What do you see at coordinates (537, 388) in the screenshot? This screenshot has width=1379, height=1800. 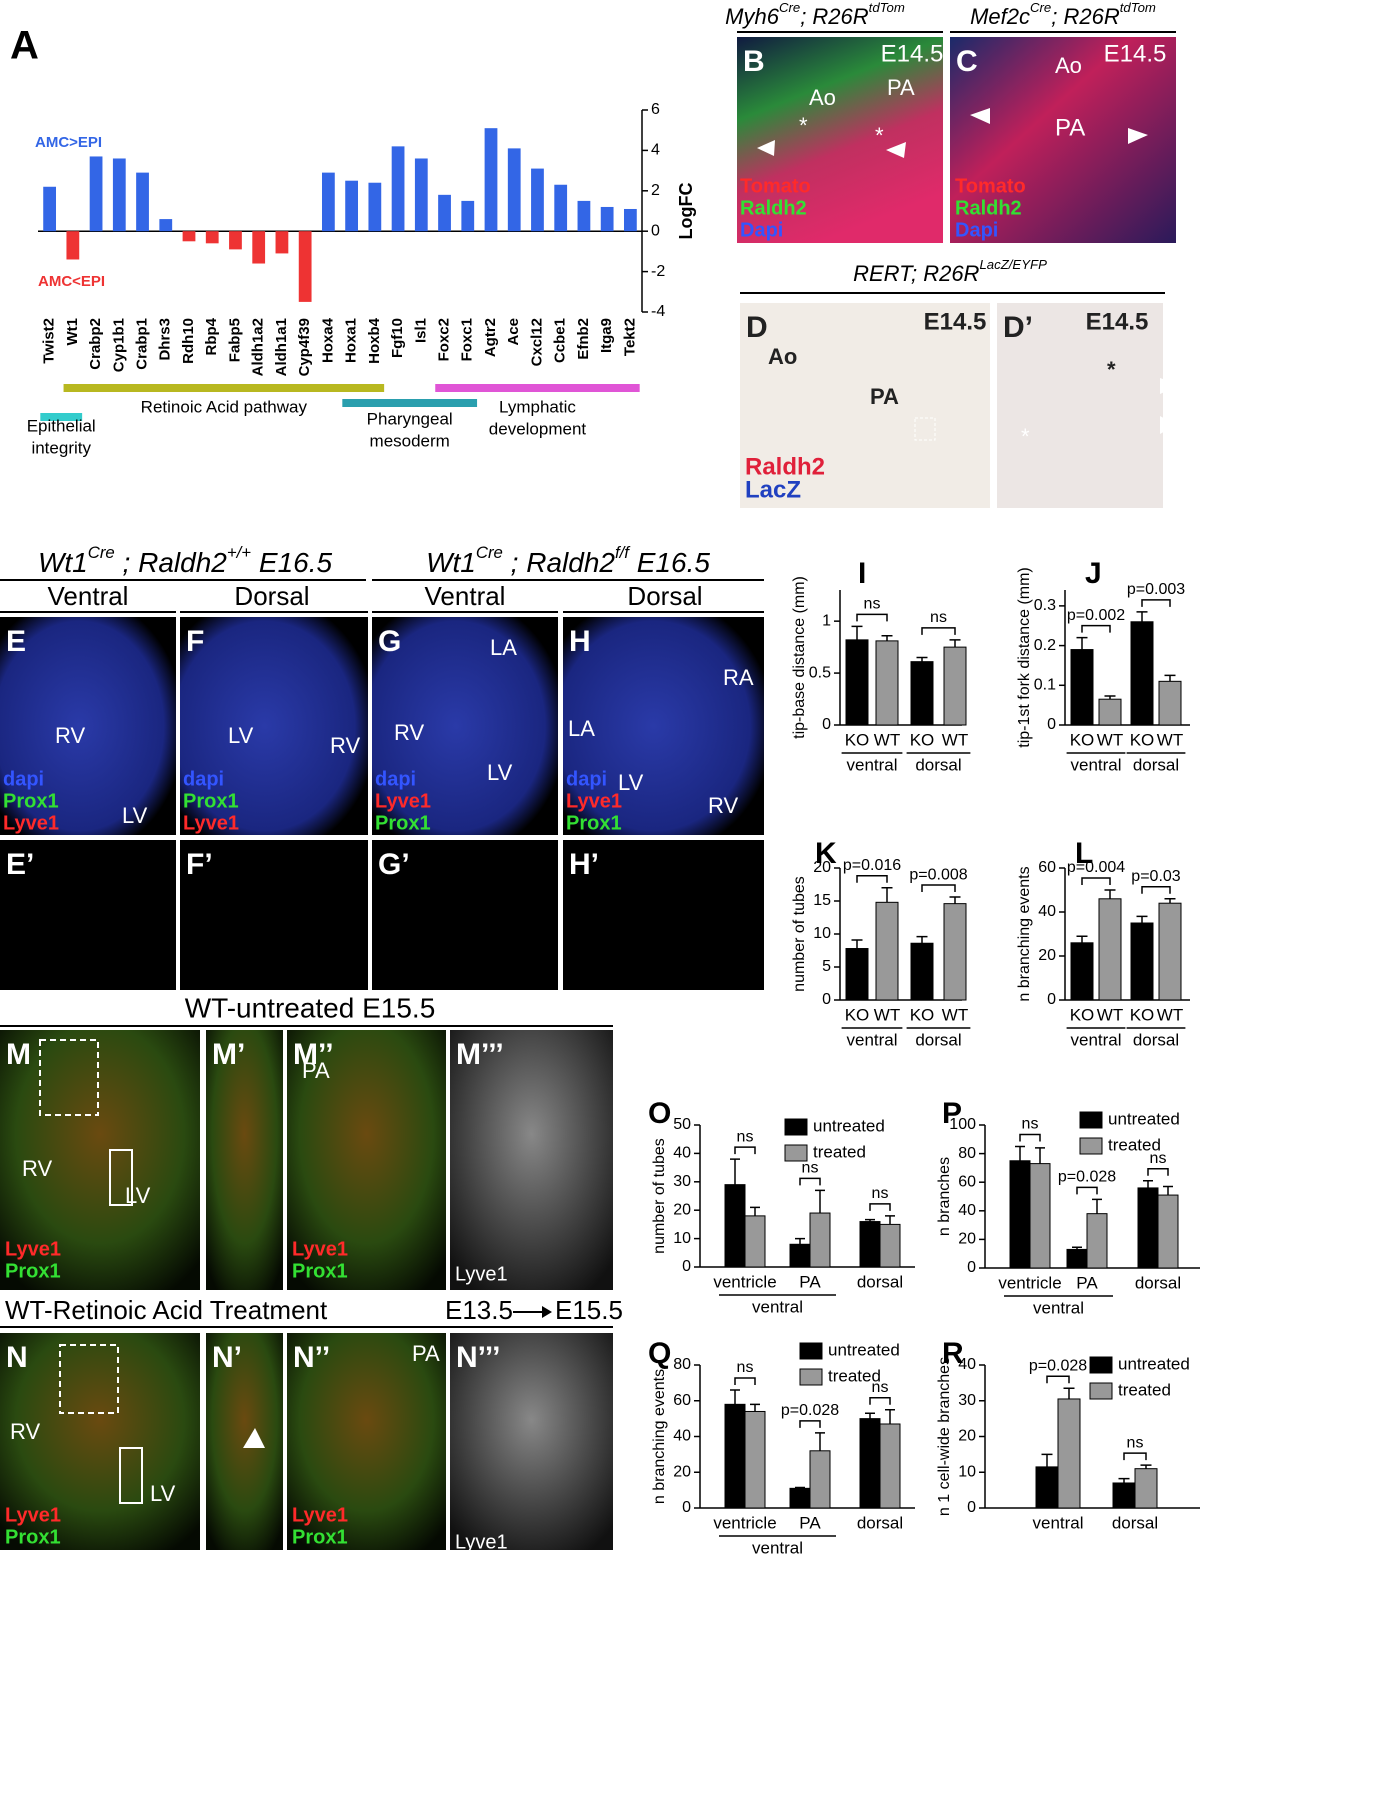 I see `pathway-band` at bounding box center [537, 388].